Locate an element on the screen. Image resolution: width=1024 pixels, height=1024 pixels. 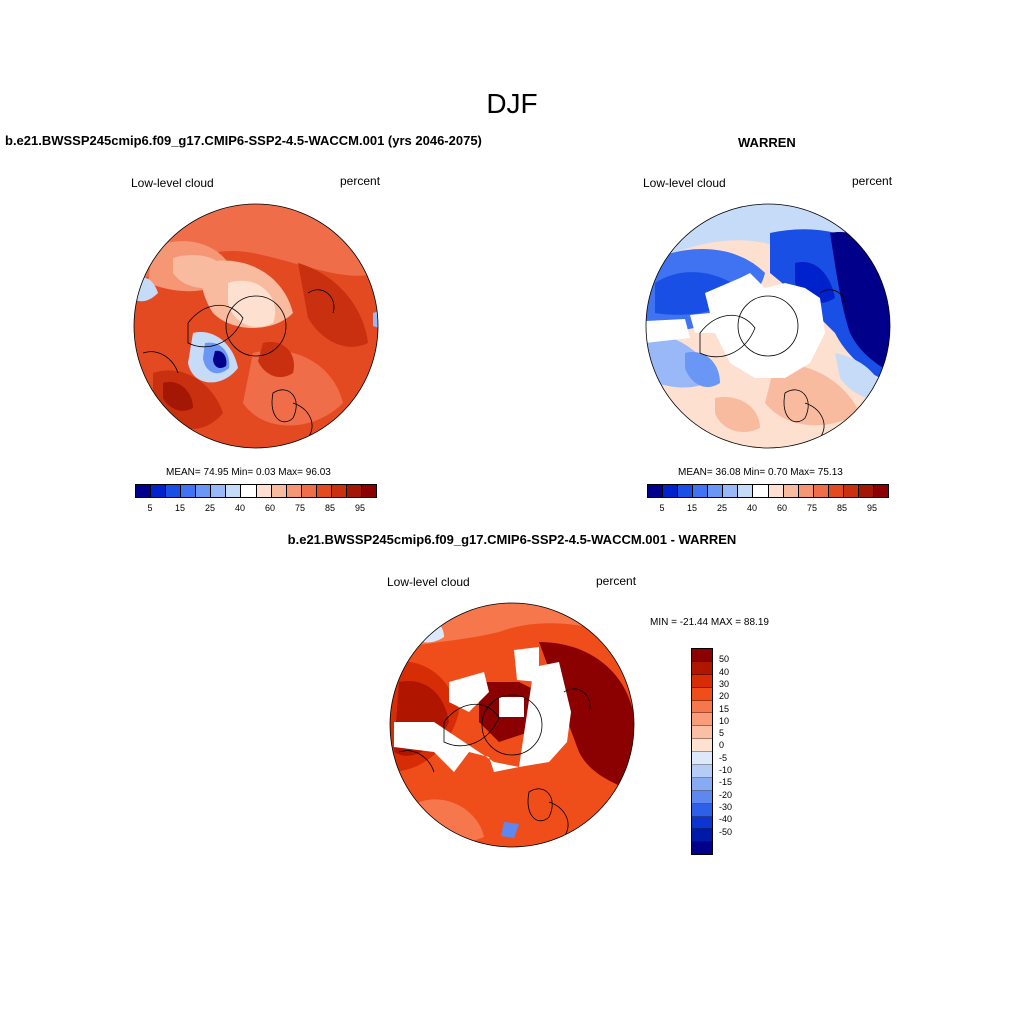
colorbar-tick-label: 30 is located at coordinates (724, 683).